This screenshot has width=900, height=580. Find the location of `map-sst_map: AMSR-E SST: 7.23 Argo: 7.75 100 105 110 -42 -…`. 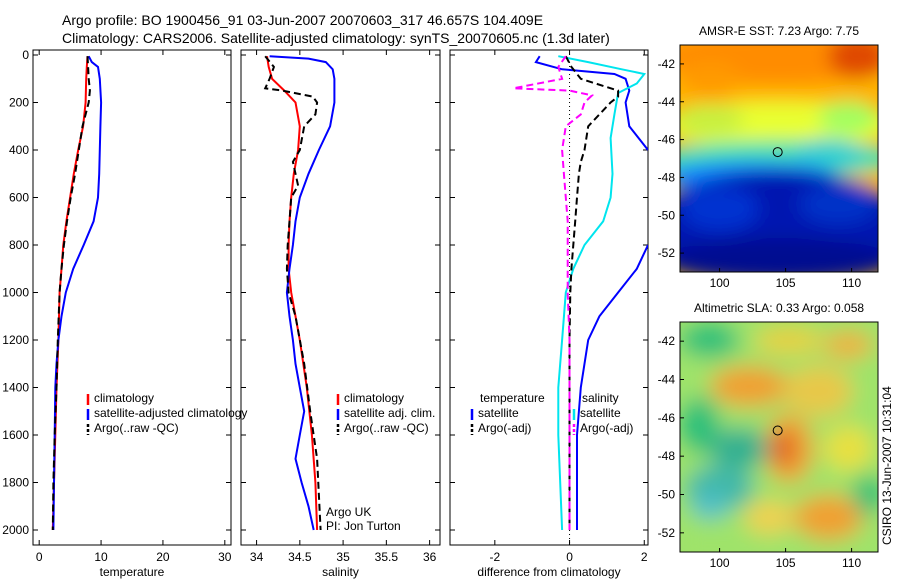

map-sst_map: AMSR-E SST: 7.23 Argo: 7.75 100 105 110 -42 -… is located at coordinates (768, 157).